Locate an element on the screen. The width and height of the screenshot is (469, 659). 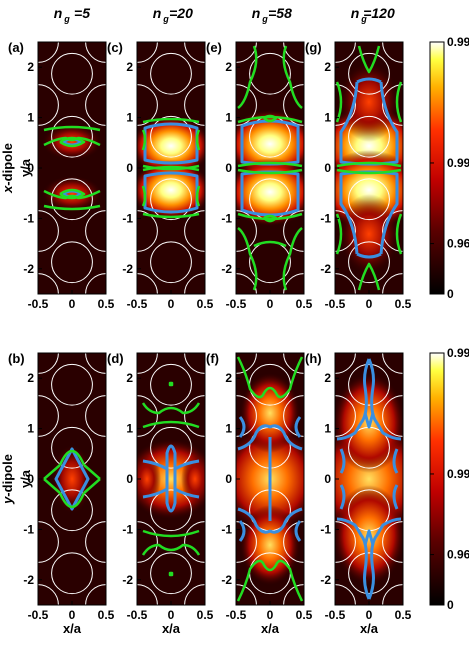
column-header-sub: g is located at coordinates (264, 19).